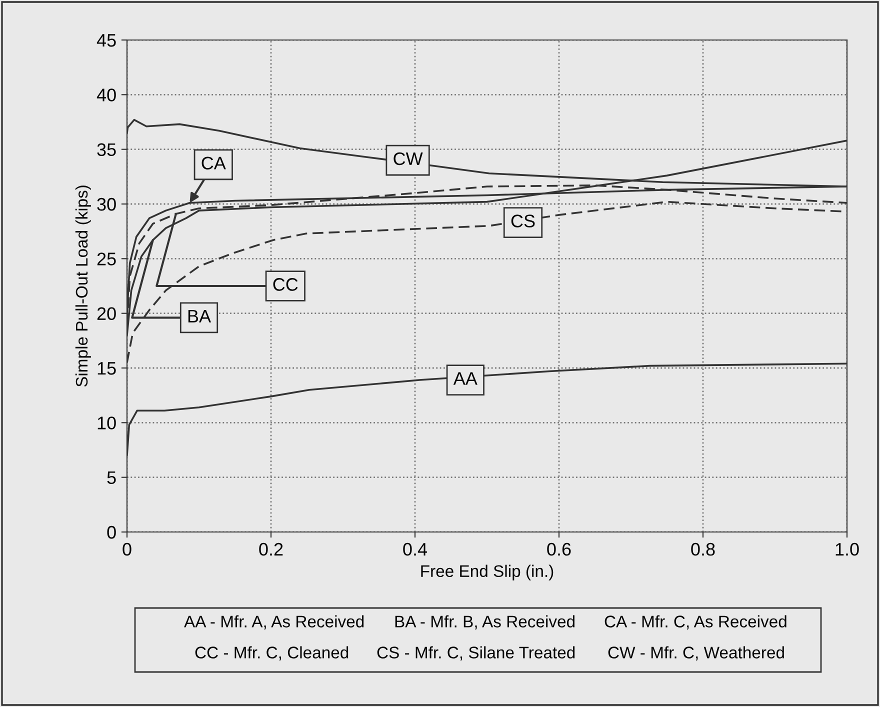 This screenshot has width=880, height=707. Describe the element at coordinates (476, 653) in the screenshot. I see `text: CS - Mfr. C, Silane Treated` at that location.